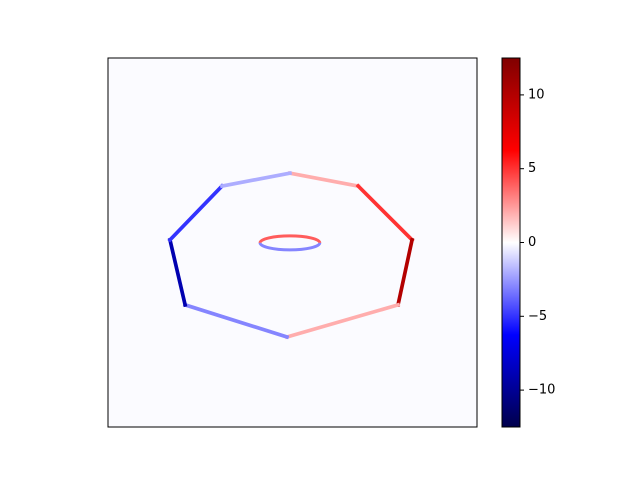  Describe the element at coordinates (541, 390) in the screenshot. I see `colorbar-tick-label: −10` at that location.